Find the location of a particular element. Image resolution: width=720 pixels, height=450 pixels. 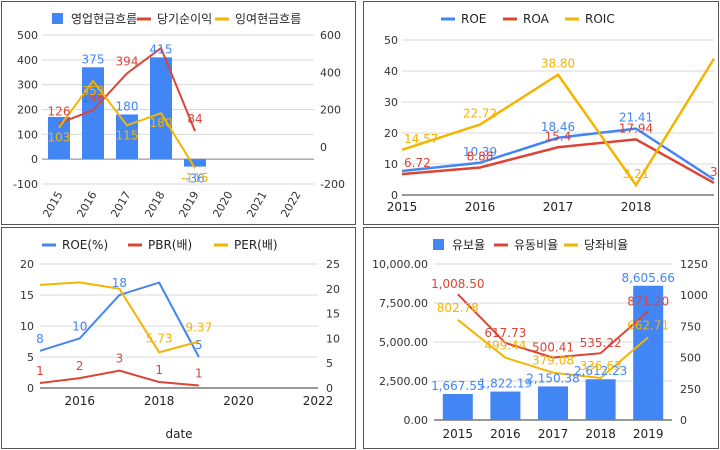

c3-xlabel: date is located at coordinates (178, 434).